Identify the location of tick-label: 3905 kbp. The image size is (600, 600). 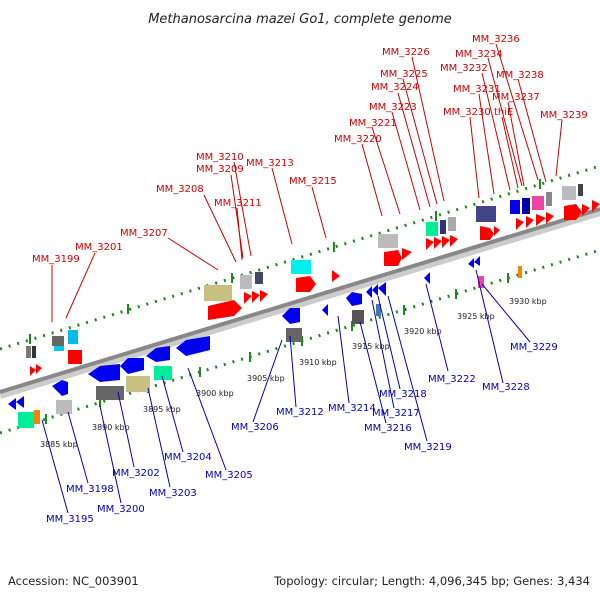
(266, 378).